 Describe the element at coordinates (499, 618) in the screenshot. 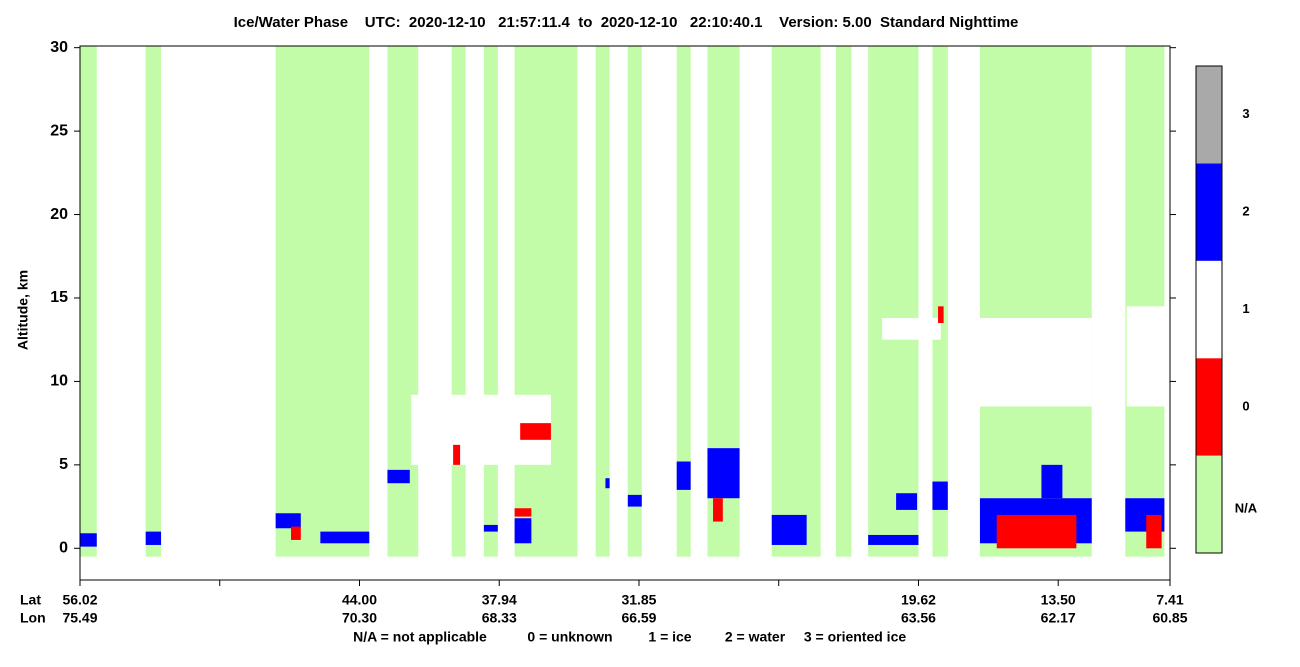

I see `lon-label: 68.33` at that location.